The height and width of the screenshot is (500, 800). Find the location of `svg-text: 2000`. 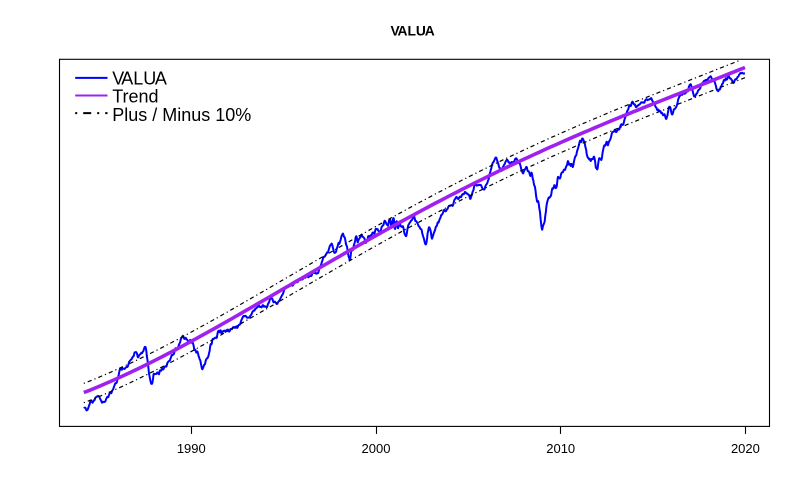

svg-text: 2000 is located at coordinates (376, 448).